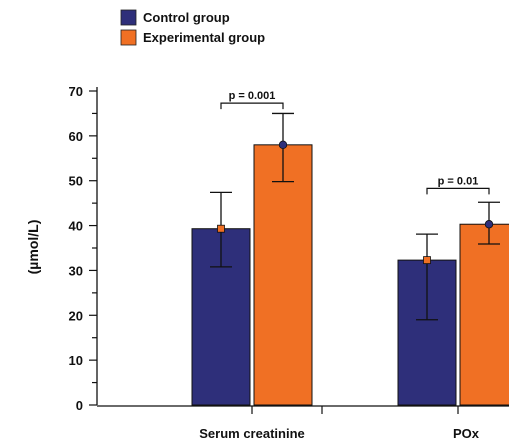  I want to click on p-value-label: p = 0.01, so click(458, 181).